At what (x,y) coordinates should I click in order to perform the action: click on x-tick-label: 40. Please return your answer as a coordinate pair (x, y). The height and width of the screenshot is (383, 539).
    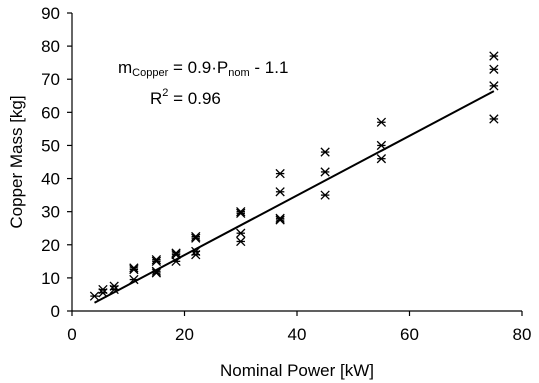
    Looking at the image, I should click on (297, 334).